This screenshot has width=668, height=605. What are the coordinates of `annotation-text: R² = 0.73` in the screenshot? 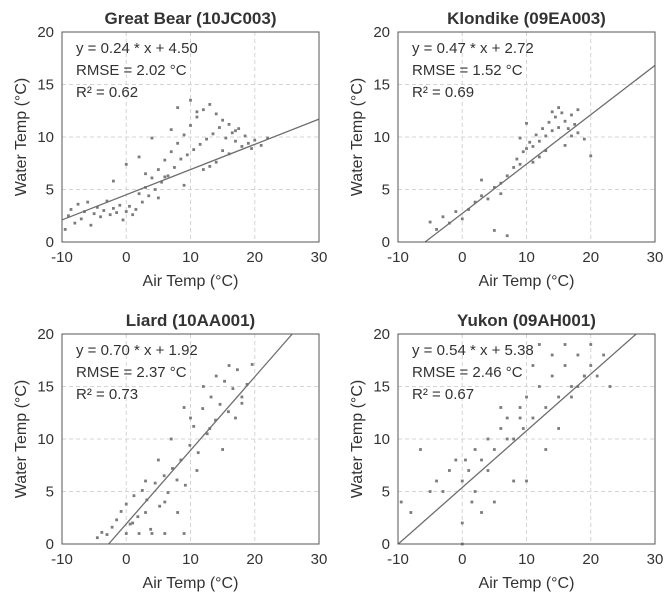 It's located at (107, 394).